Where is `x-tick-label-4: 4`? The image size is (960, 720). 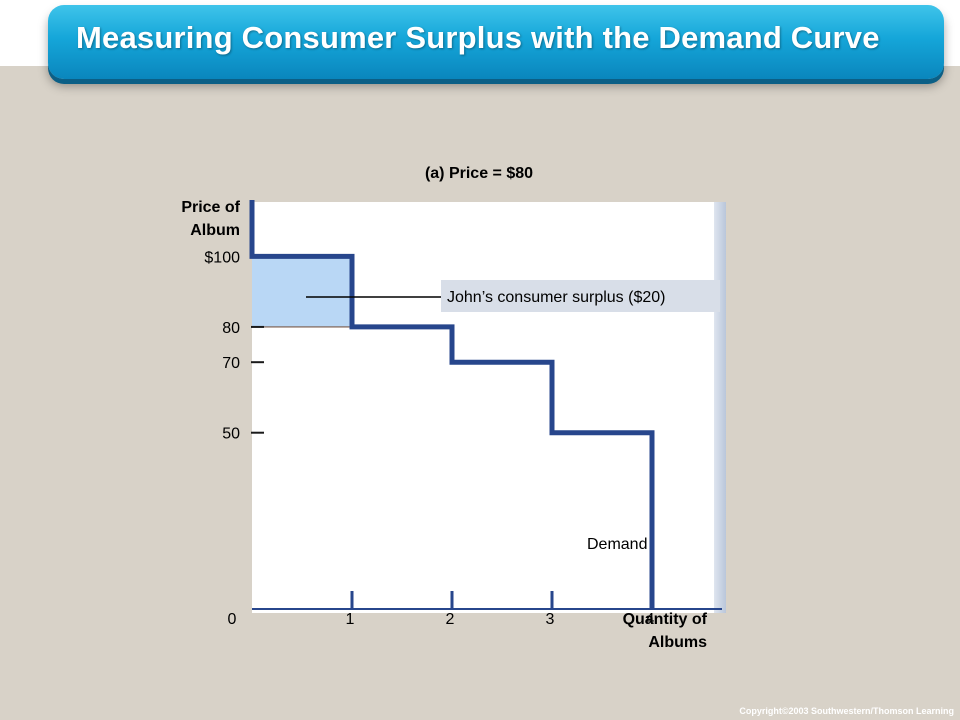
x-tick-label-4: 4 is located at coordinates (650, 619).